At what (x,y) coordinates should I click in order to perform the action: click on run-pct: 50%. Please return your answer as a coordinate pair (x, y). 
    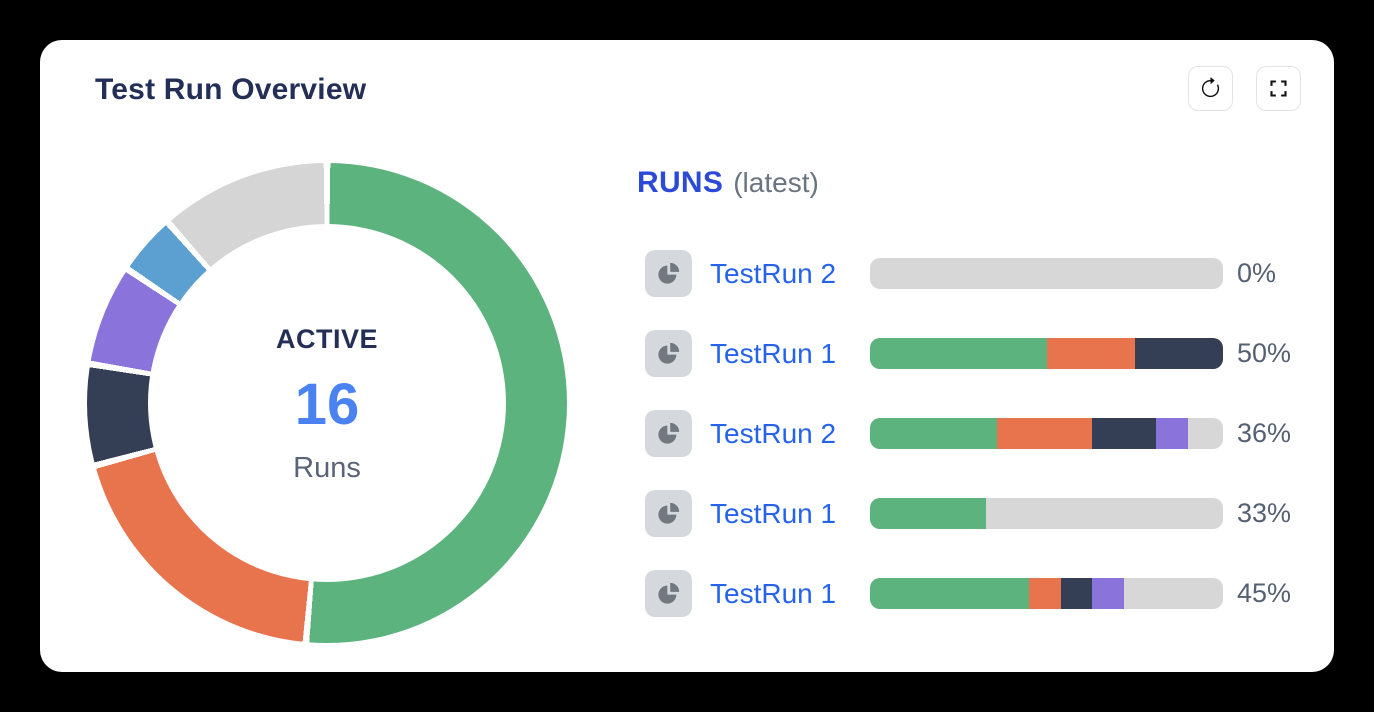
    Looking at the image, I should click on (1264, 353).